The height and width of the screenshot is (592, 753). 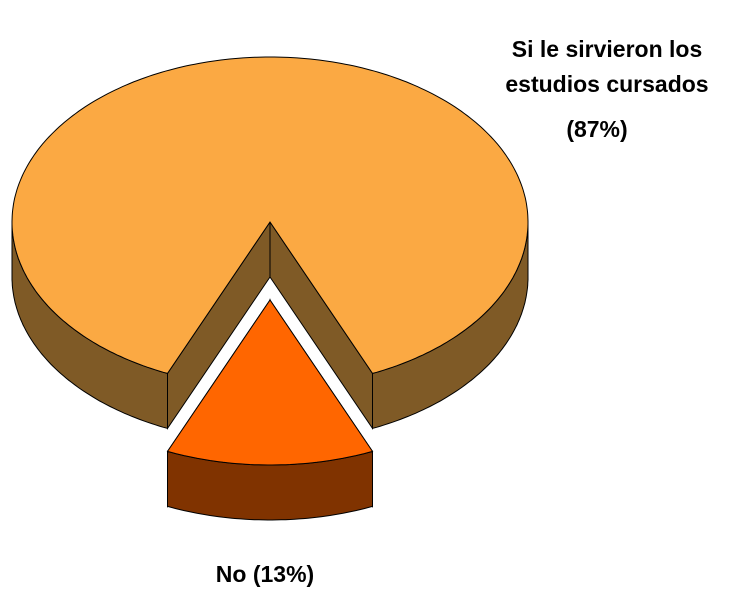 What do you see at coordinates (231, 574) in the screenshot?
I see `slice-label: No` at bounding box center [231, 574].